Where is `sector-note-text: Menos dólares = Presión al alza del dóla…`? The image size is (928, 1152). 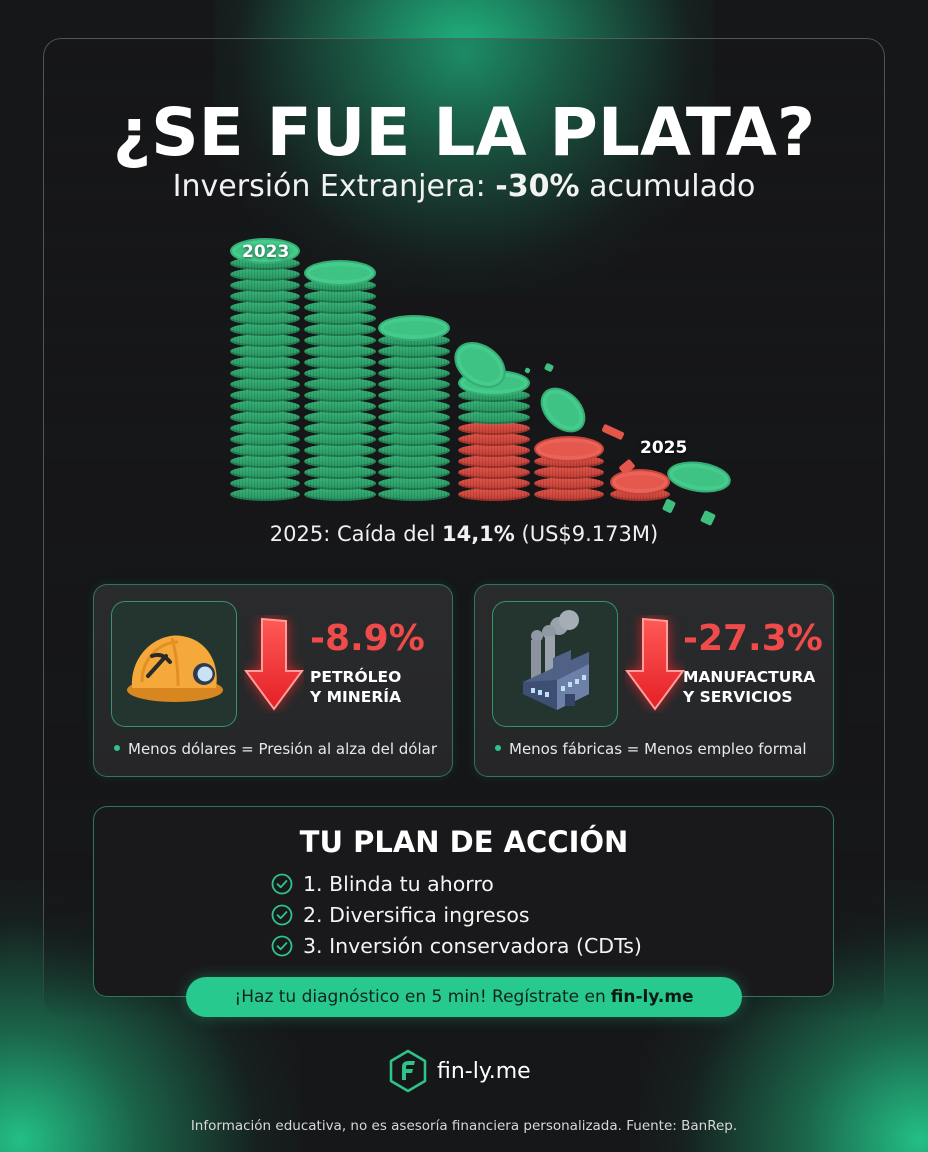
sector-note-text: Menos dólares = Presión al alza del dóla… is located at coordinates (282, 749).